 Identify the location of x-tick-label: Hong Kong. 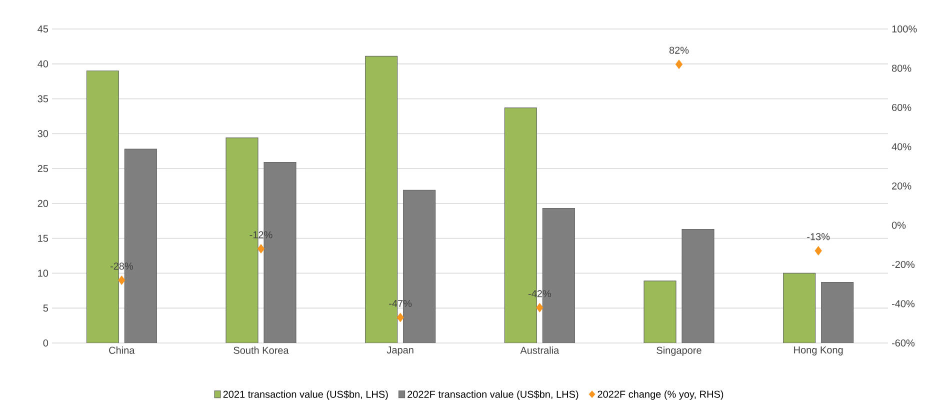
(818, 351).